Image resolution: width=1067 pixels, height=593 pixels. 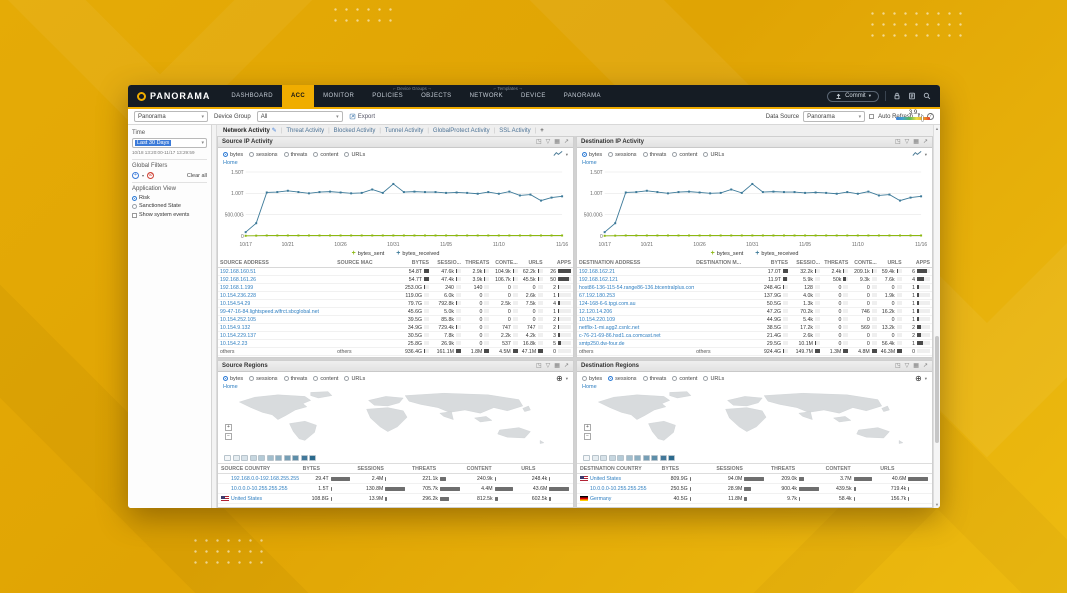 What do you see at coordinates (636, 327) in the screenshot?
I see `address-link: netflix-1-mi.agg2.csnlc.net` at bounding box center [636, 327].